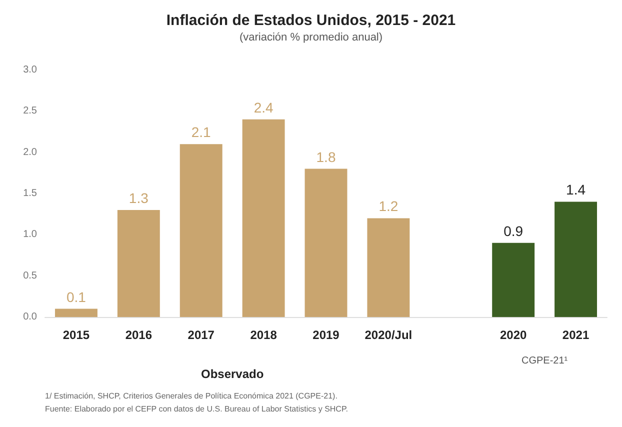 The height and width of the screenshot is (427, 622). What do you see at coordinates (232, 374) in the screenshot?
I see `text: Observado` at bounding box center [232, 374].